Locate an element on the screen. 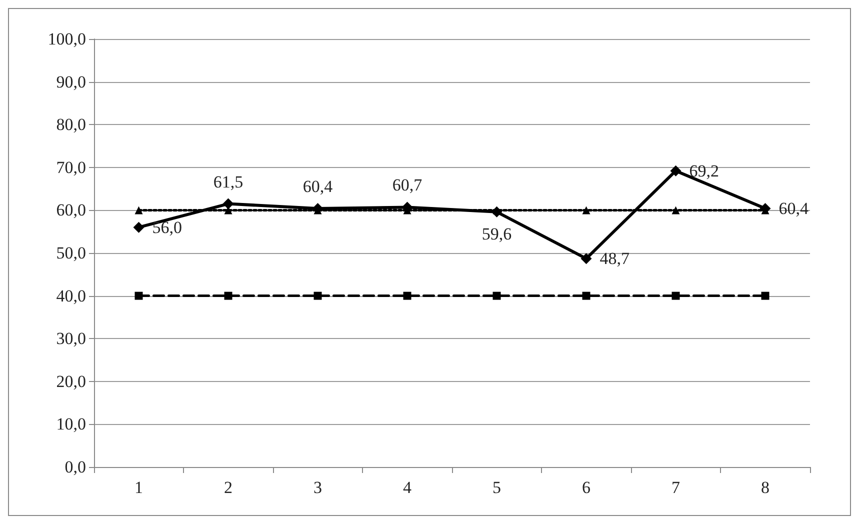 The image size is (861, 526). data-label: 60,7 is located at coordinates (407, 185).